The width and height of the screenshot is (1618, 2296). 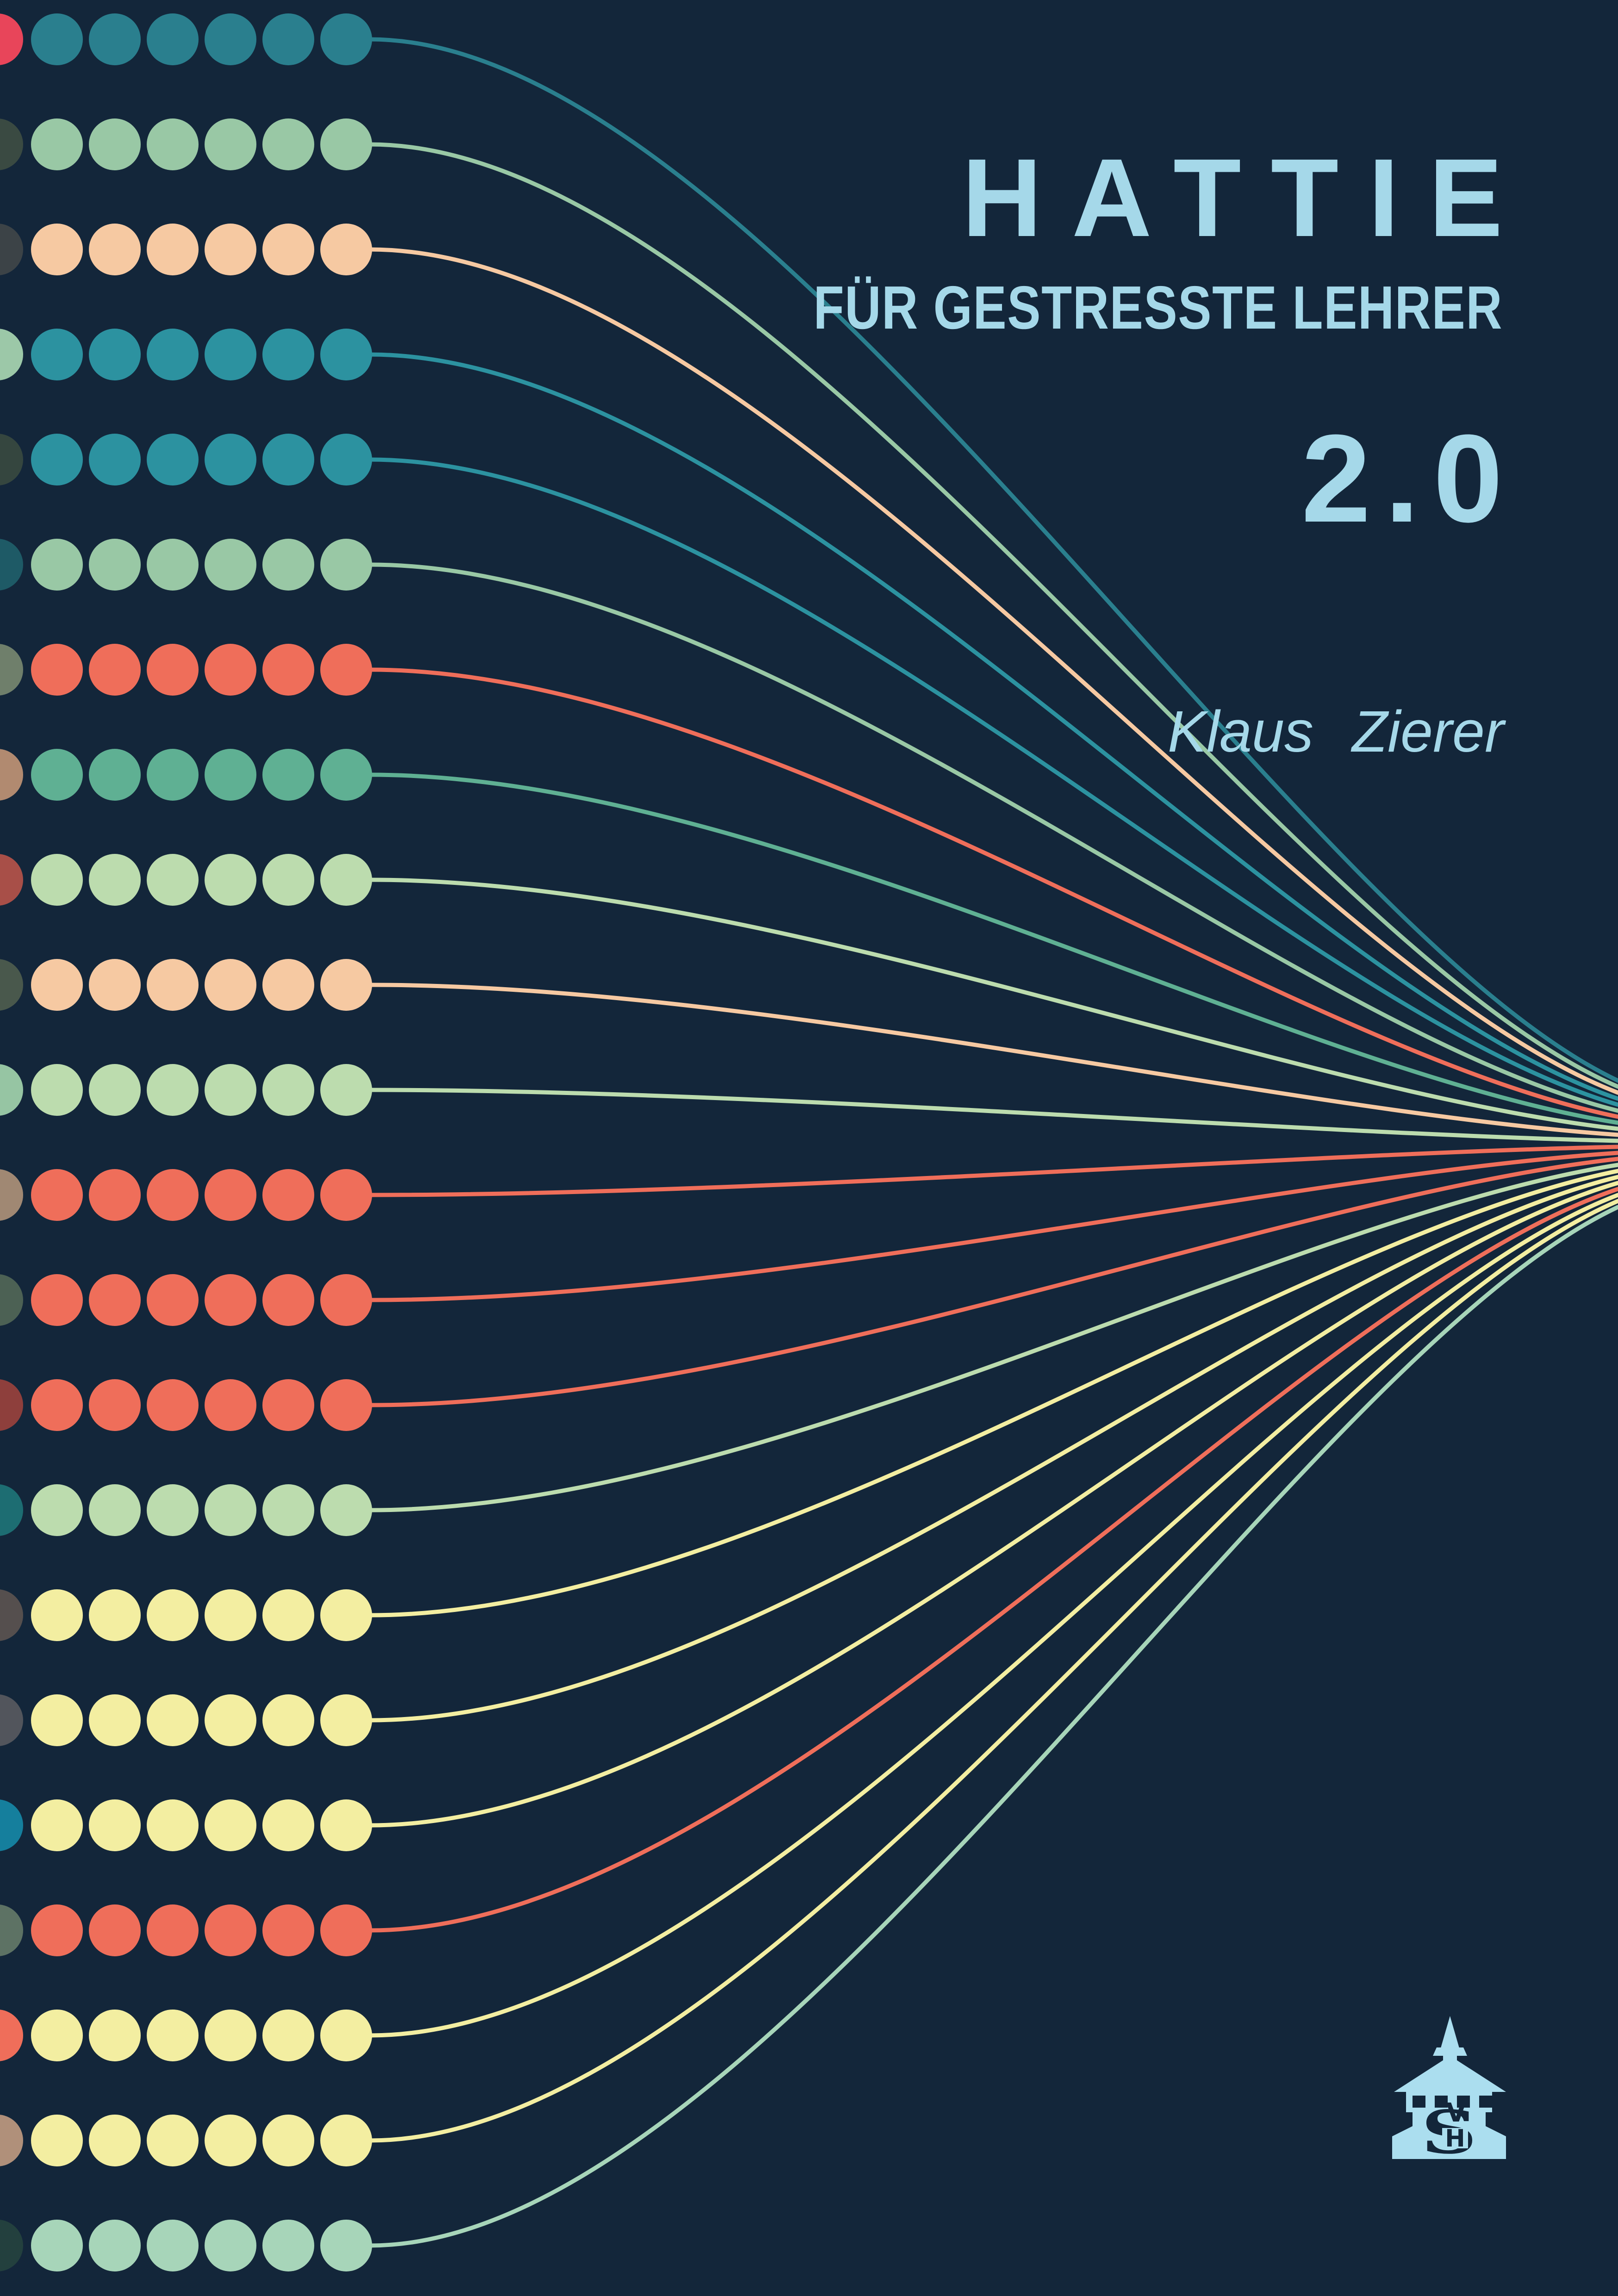 I want to click on logo-h-patch, so click(x=1455, y=2138).